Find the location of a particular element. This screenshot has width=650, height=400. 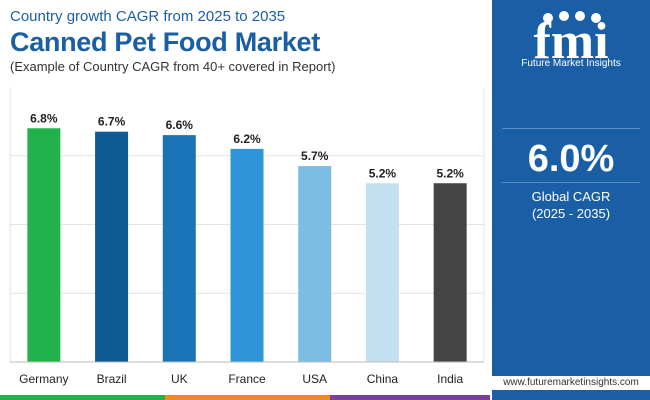

bar-brazil is located at coordinates (112, 246).